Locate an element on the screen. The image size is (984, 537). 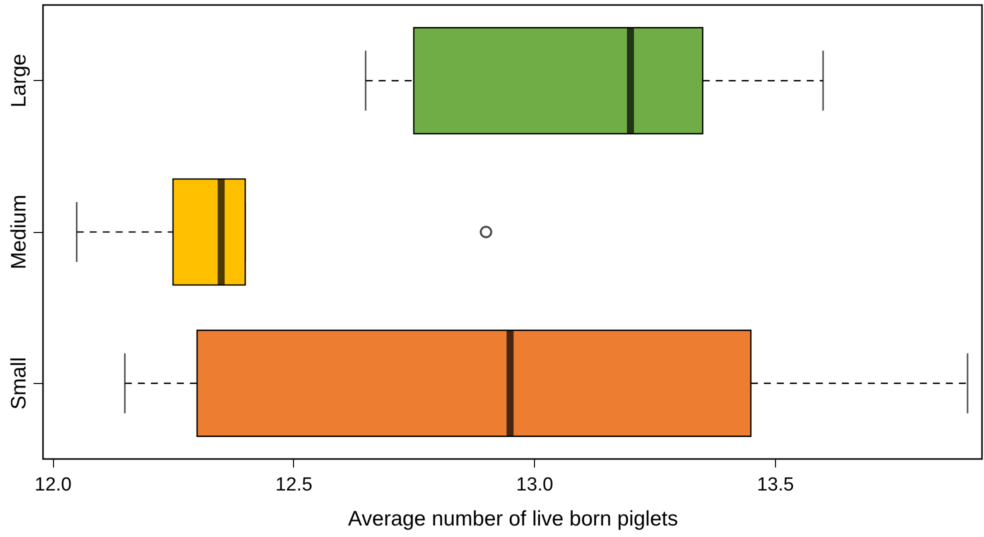
y-tick-label: Small is located at coordinates (19, 383).